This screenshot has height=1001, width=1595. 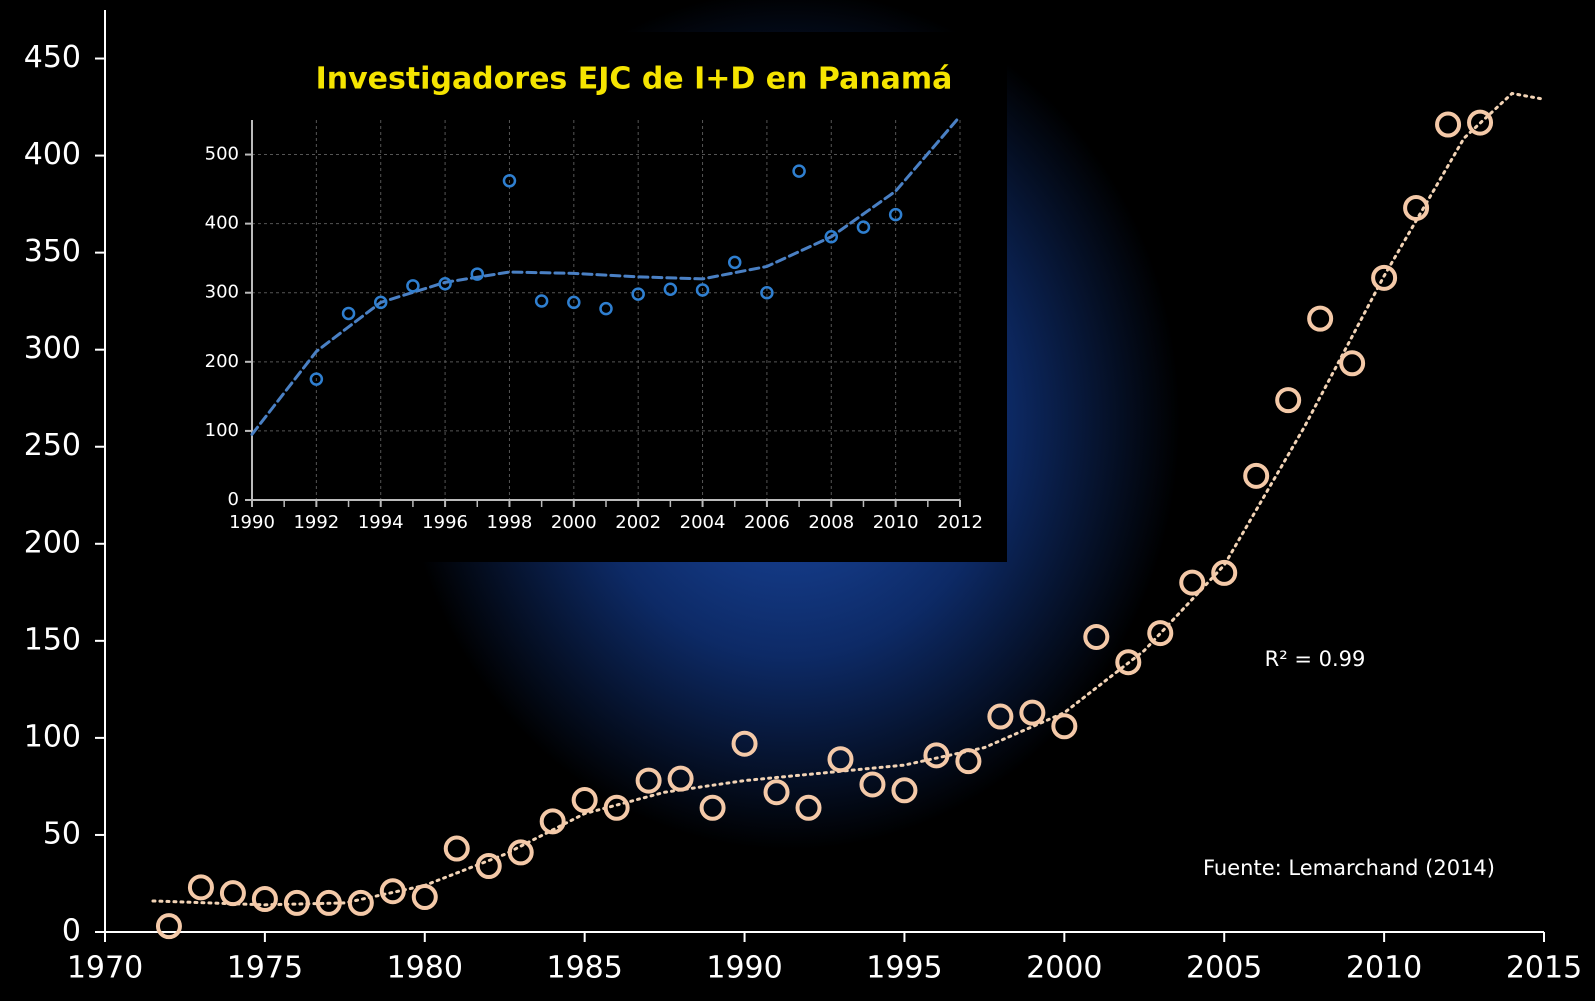 What do you see at coordinates (62, 833) in the screenshot?
I see `y-tick-label: 50` at bounding box center [62, 833].